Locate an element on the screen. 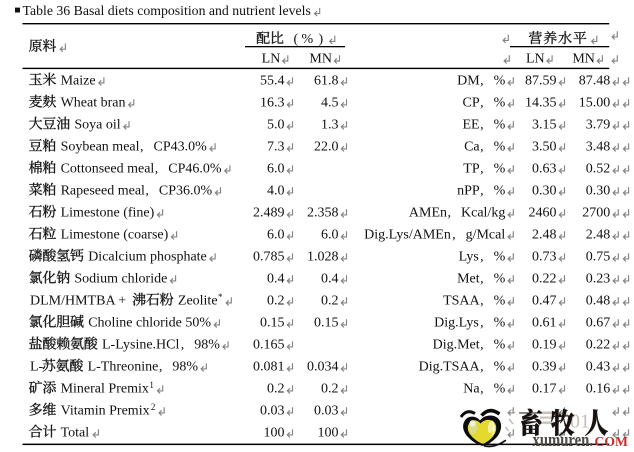  svg-text: Dig.Met is located at coordinates (456, 345).